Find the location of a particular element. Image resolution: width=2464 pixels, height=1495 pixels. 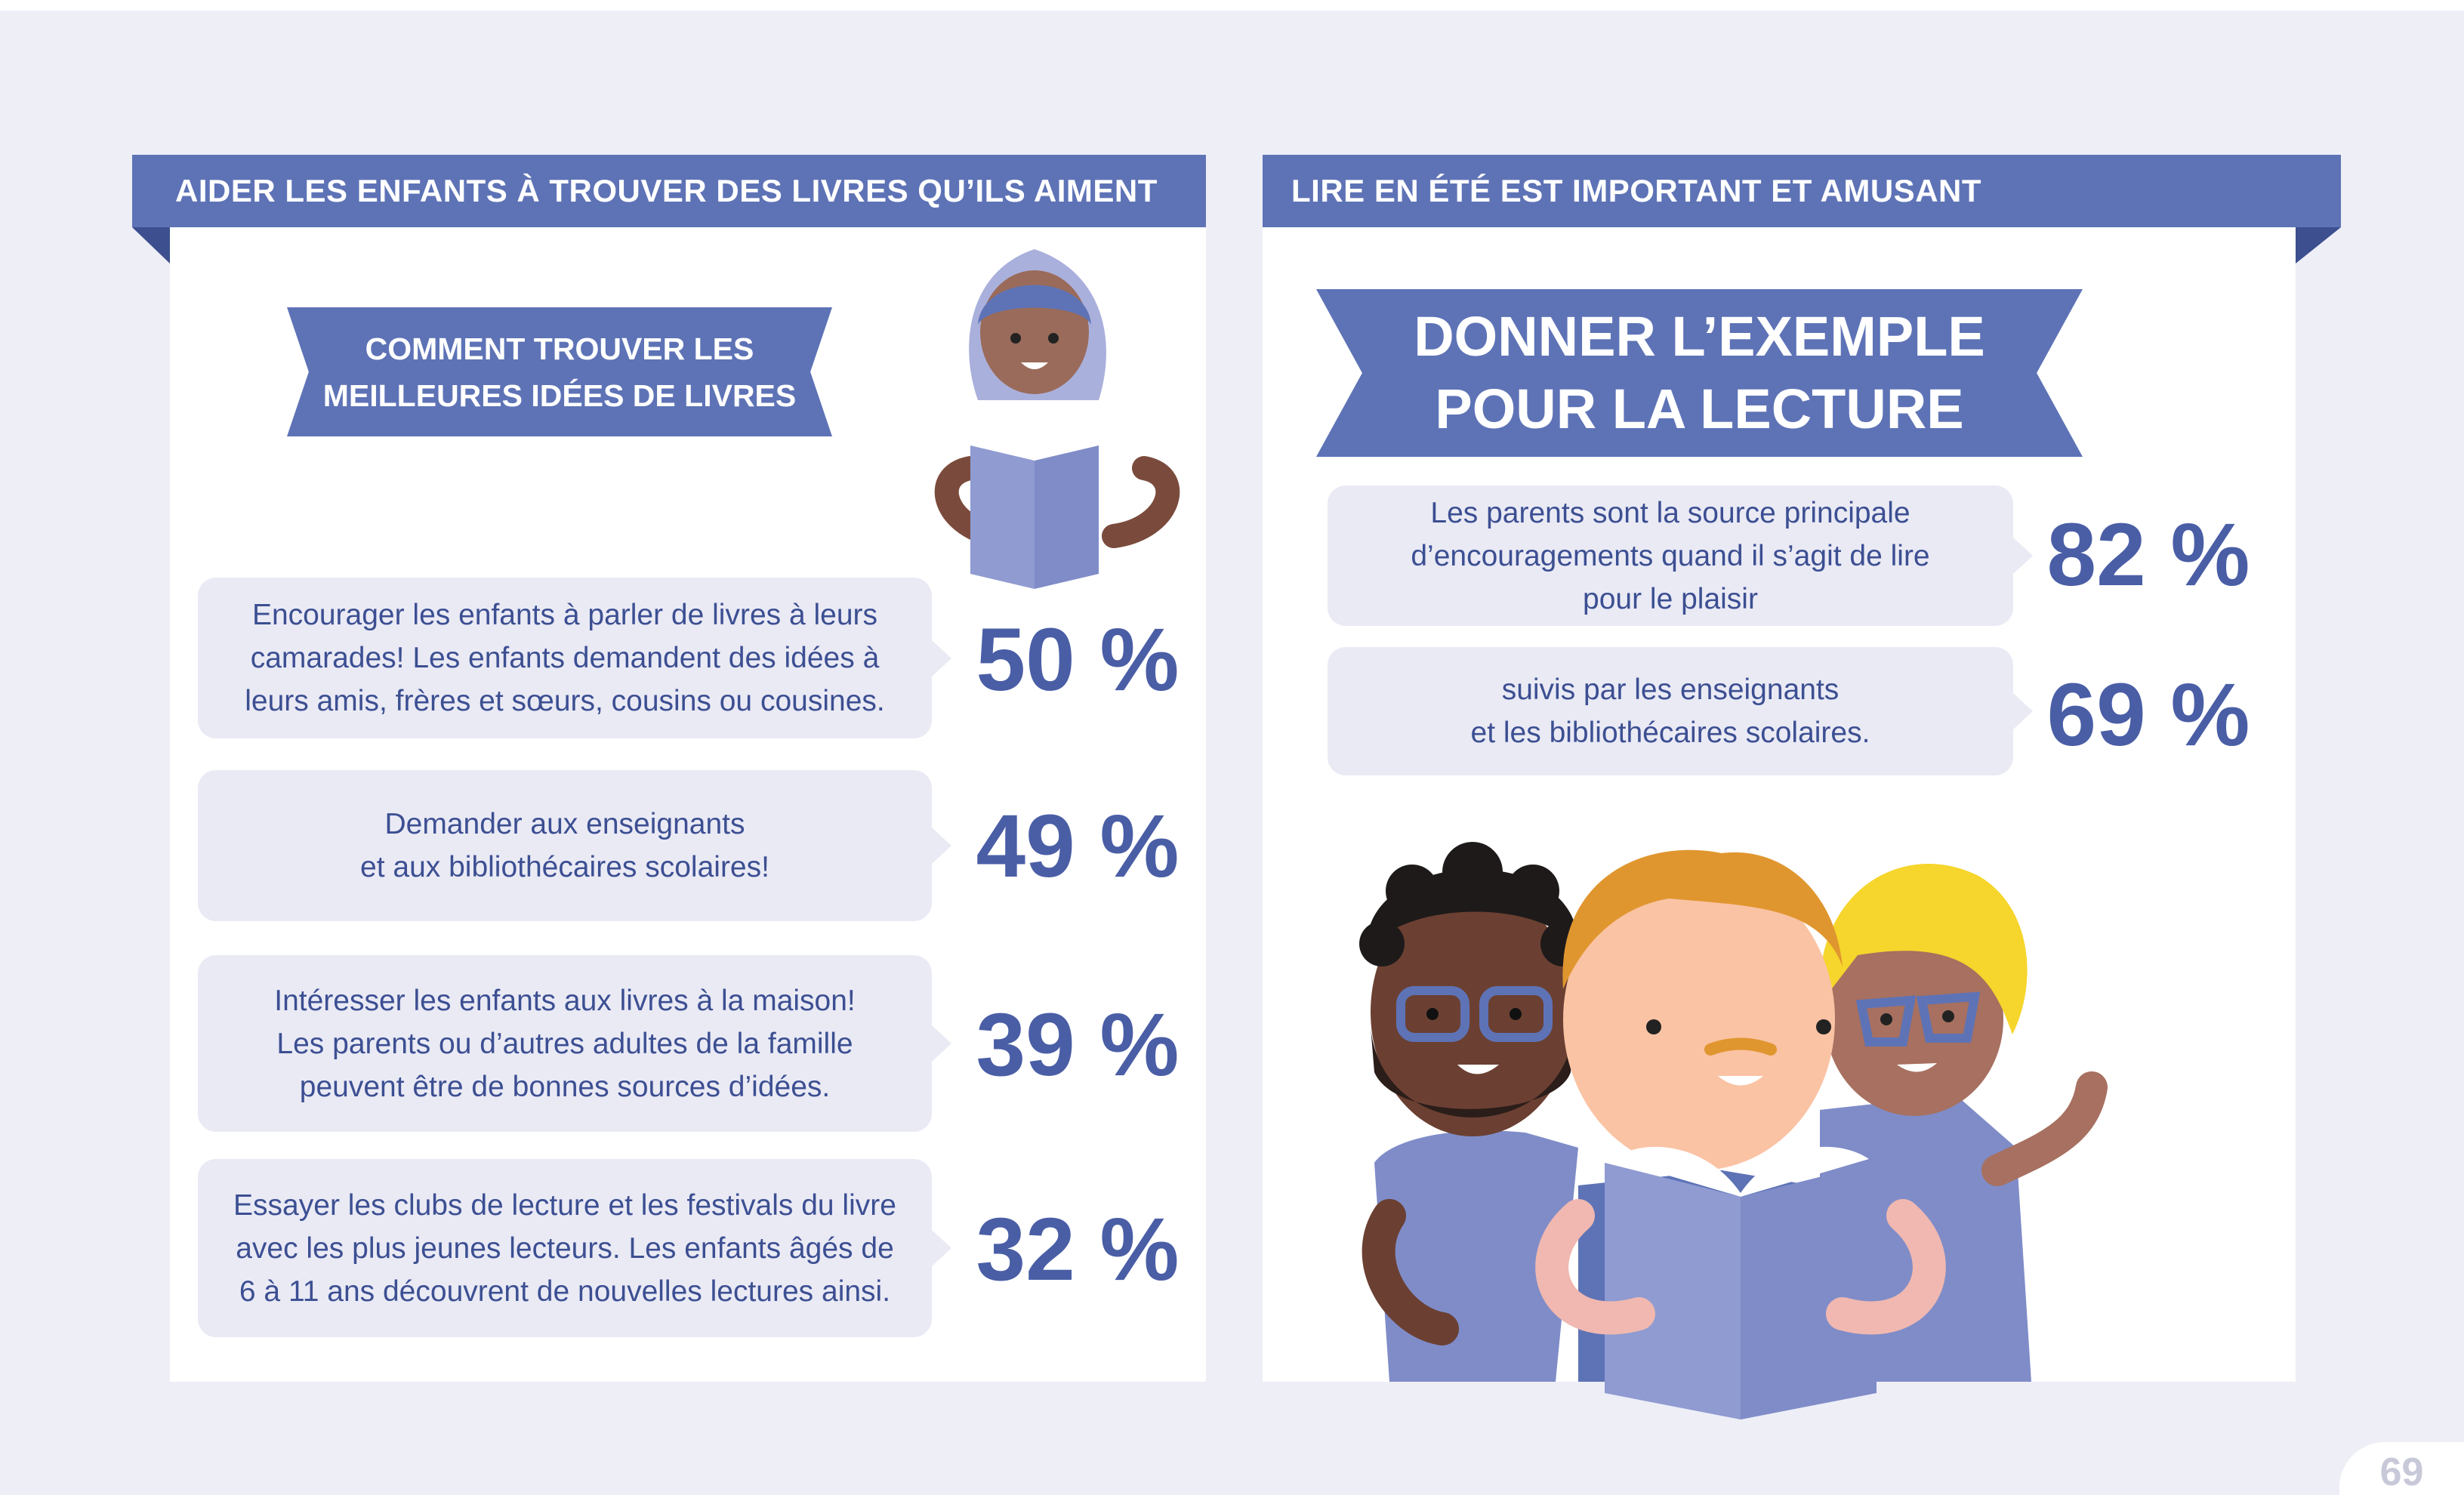

headline-line: DONNER L’EXEMPLE is located at coordinates (1699, 337).